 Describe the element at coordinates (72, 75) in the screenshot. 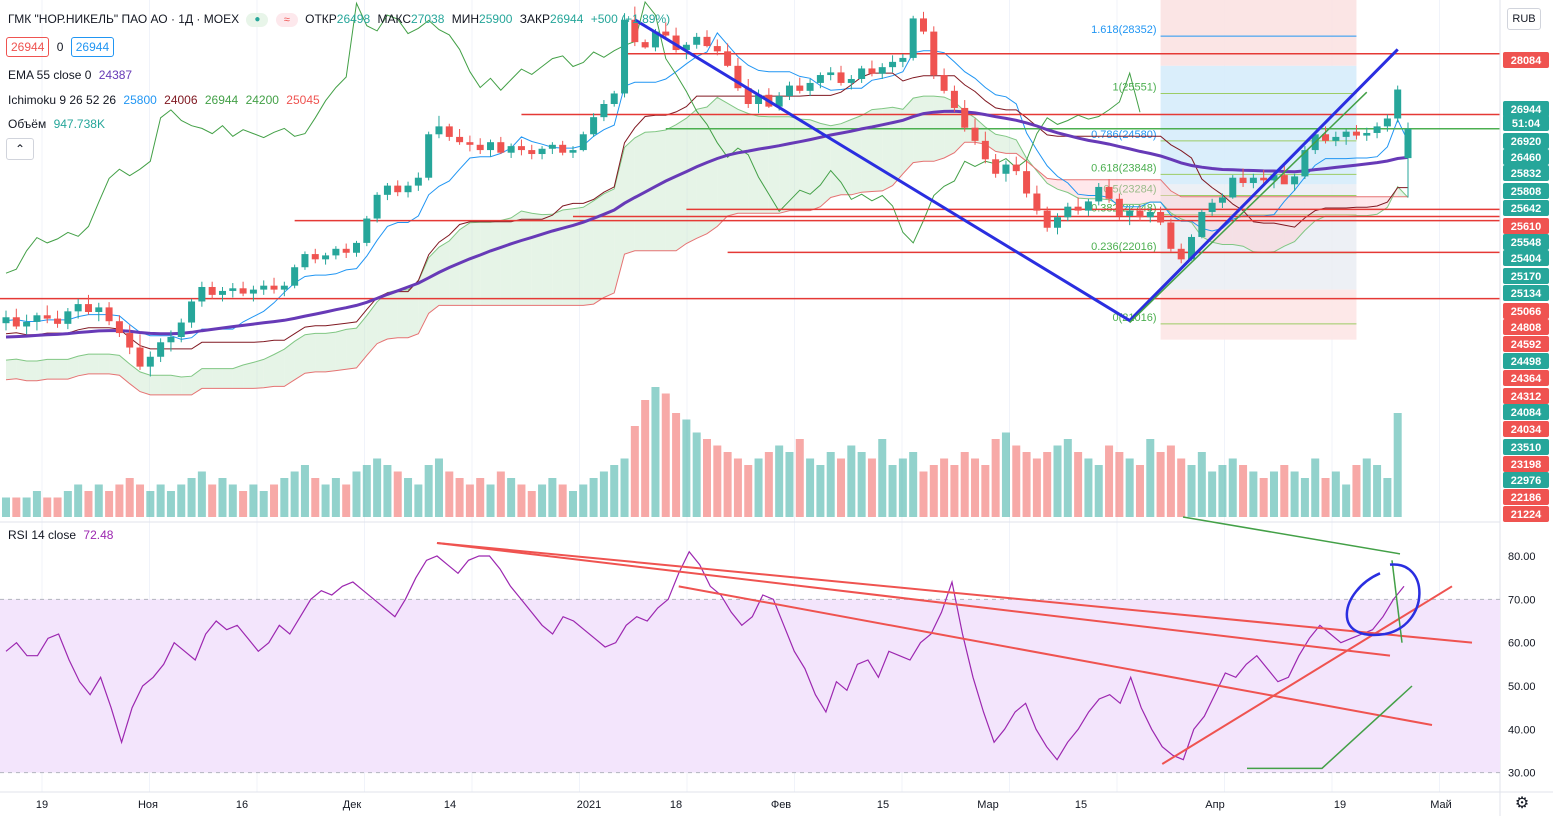

I see `ema-legend: EMA 55 close 0 24387` at that location.